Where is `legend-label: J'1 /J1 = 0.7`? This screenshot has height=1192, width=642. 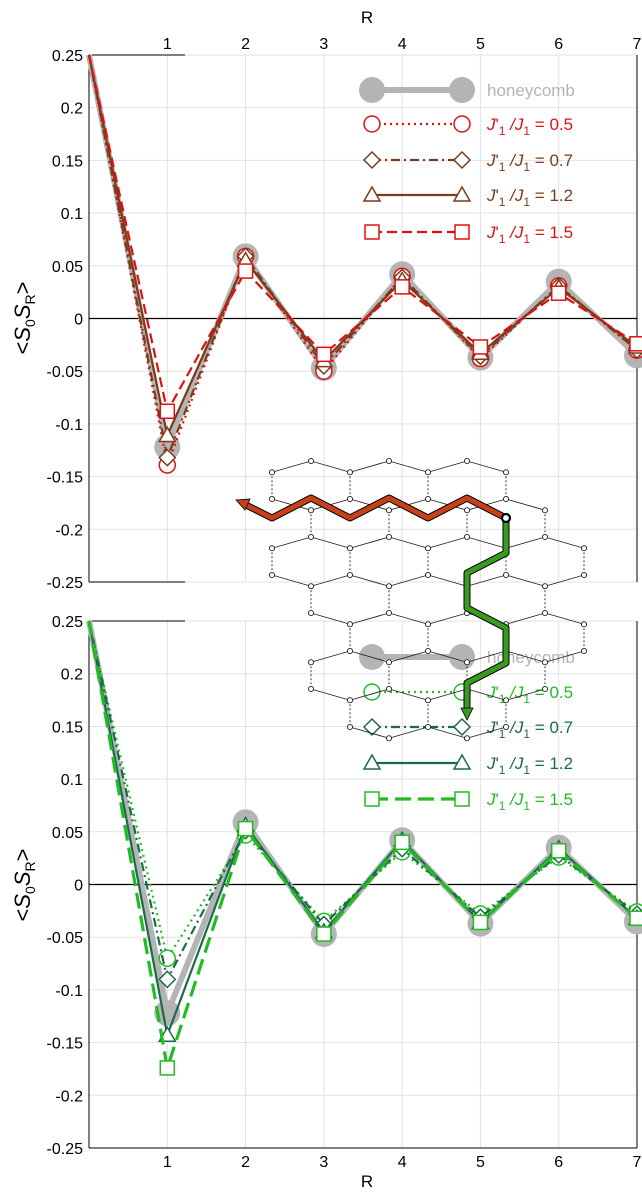 legend-label: J'1 /J1 = 0.7 is located at coordinates (529, 162).